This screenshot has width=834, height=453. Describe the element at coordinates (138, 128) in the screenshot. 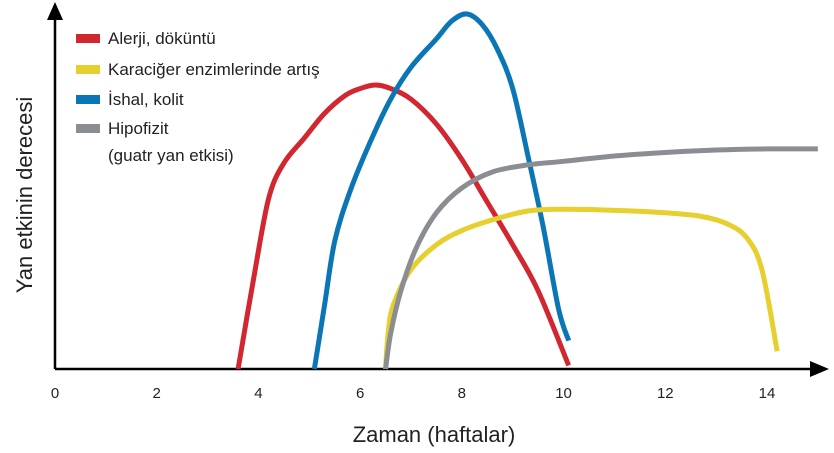

I see `legend-label-3-line-0: Hipofizit` at that location.